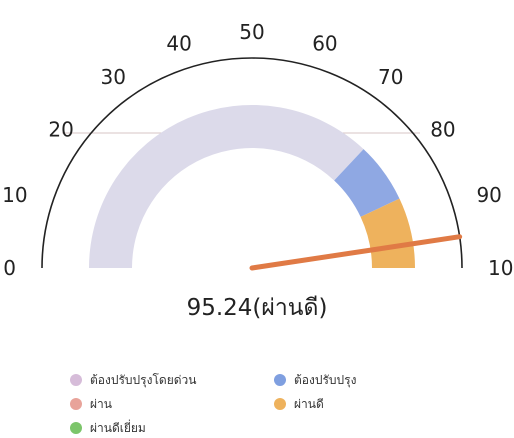  I want to click on tick-label: 10, so click(14, 195).